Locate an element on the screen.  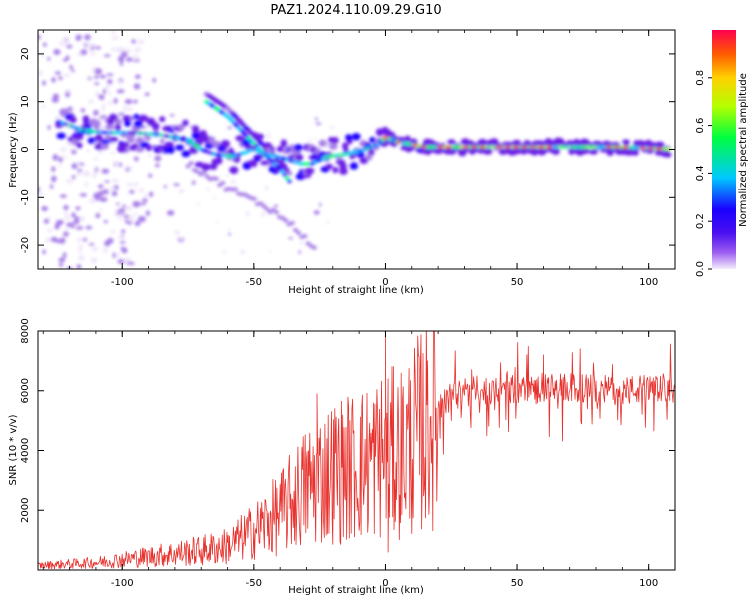
spectrogram-xtick-label-3: 50 is located at coordinates (517, 282).